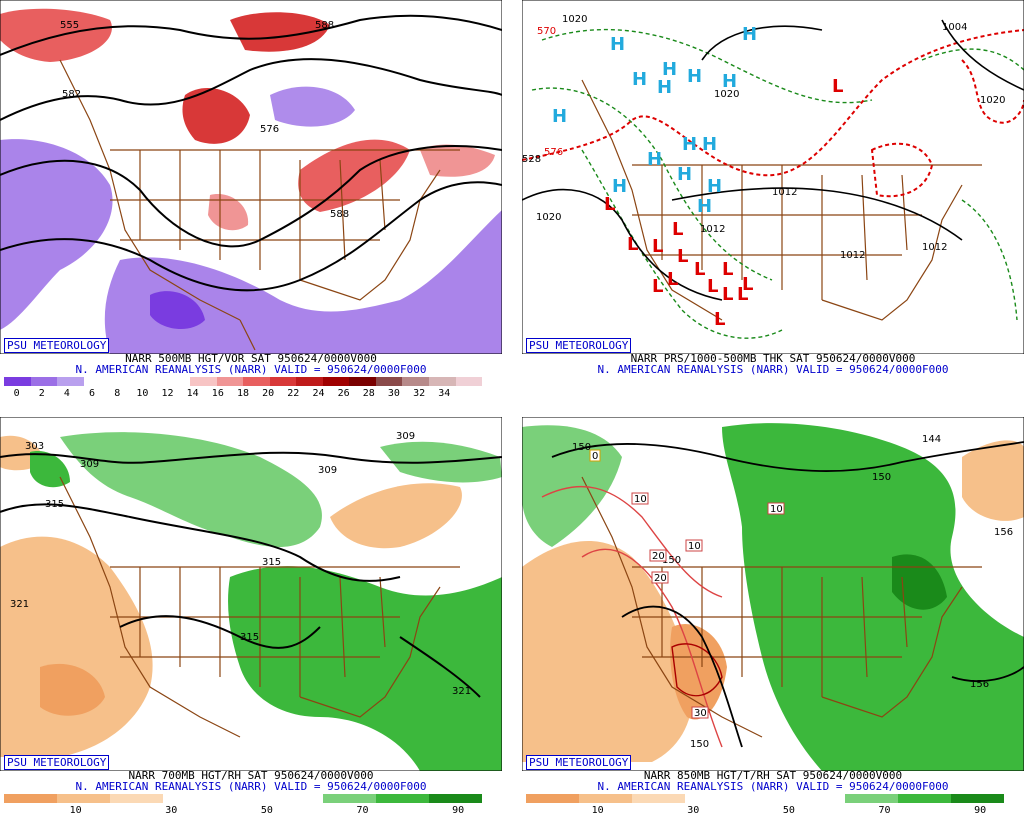  I want to click on colorbar-tick-label: 18, so click(243, 393).